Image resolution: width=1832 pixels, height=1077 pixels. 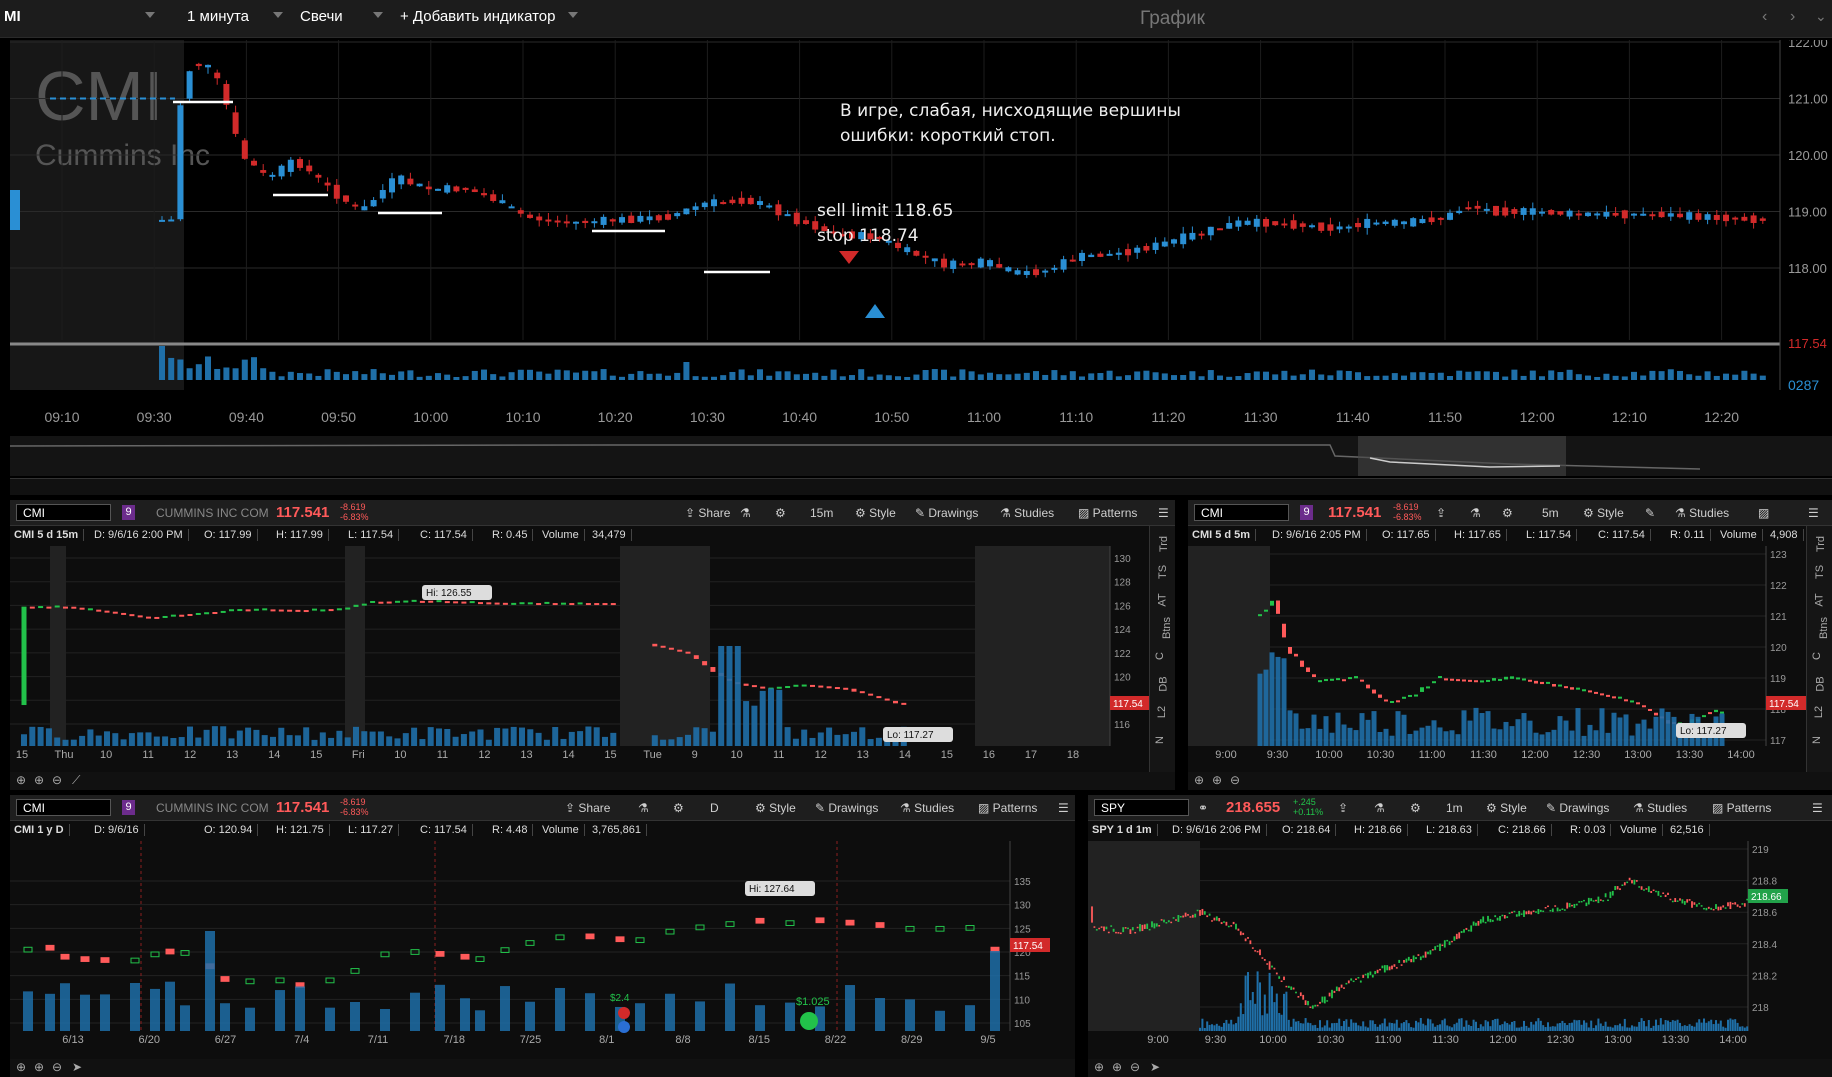 What do you see at coordinates (921, 486) in the screenshot?
I see `horizontal-scrollbar` at bounding box center [921, 486].